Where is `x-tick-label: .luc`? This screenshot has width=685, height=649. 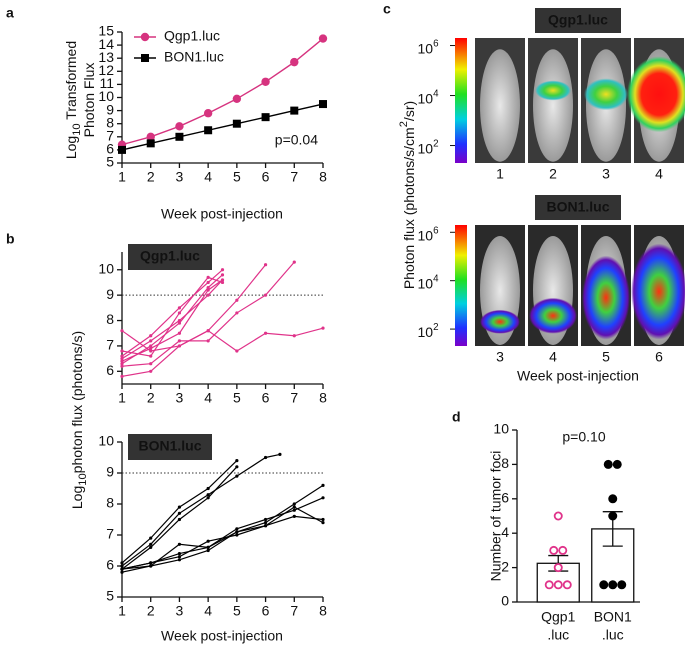
x-tick-label: .luc is located at coordinates (613, 635).